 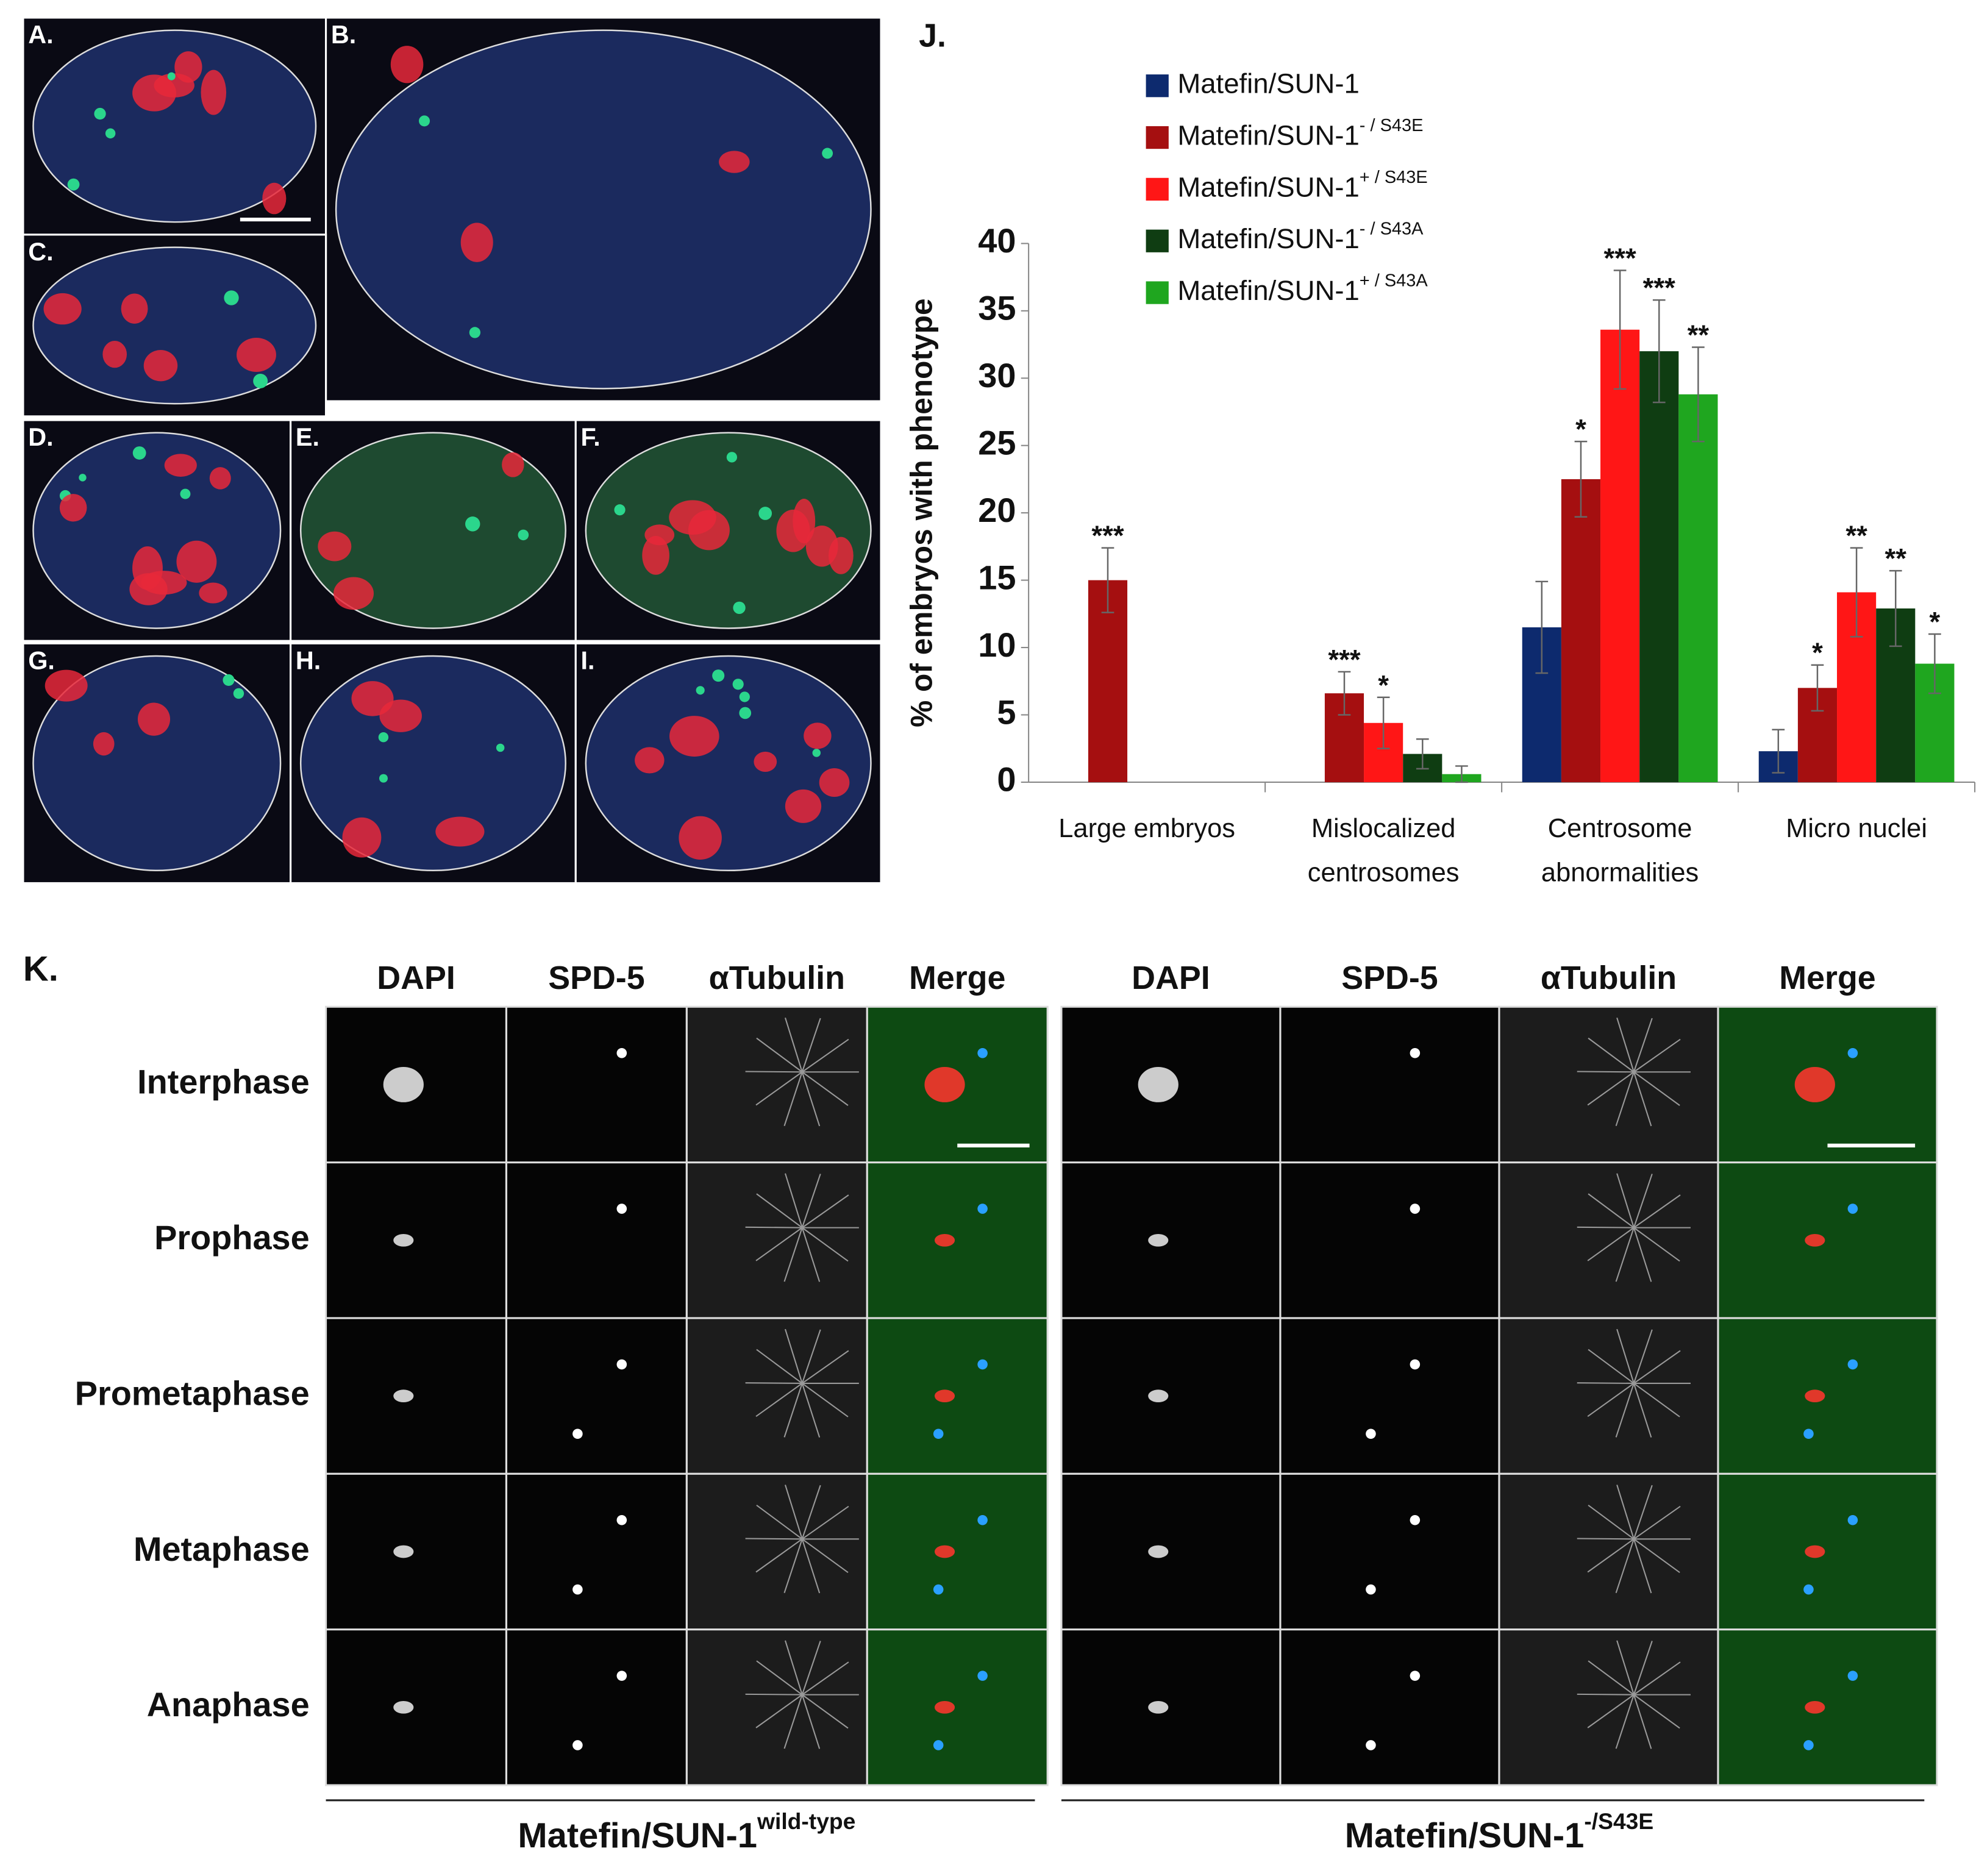 What do you see at coordinates (416, 978) in the screenshot?
I see `column-header: DAPI` at bounding box center [416, 978].